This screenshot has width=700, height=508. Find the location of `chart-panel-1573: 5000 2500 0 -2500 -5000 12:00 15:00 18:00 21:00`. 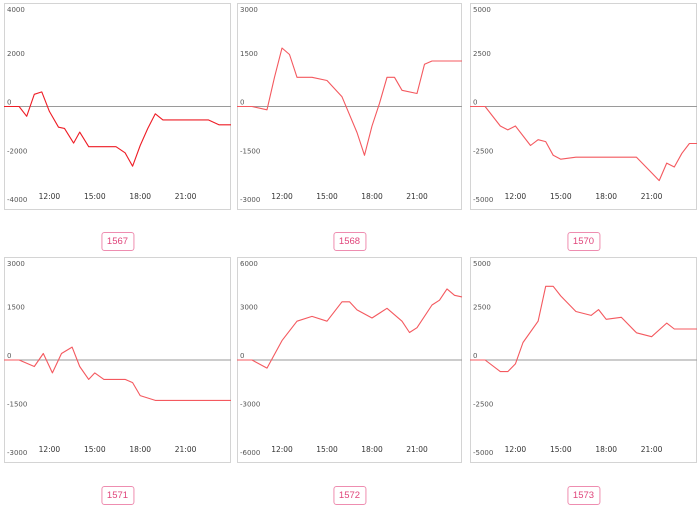

chart-panel-1573: 5000 2500 0 -2500 -5000 12:00 15:00 18:00 21:00 is located at coordinates (583, 360).